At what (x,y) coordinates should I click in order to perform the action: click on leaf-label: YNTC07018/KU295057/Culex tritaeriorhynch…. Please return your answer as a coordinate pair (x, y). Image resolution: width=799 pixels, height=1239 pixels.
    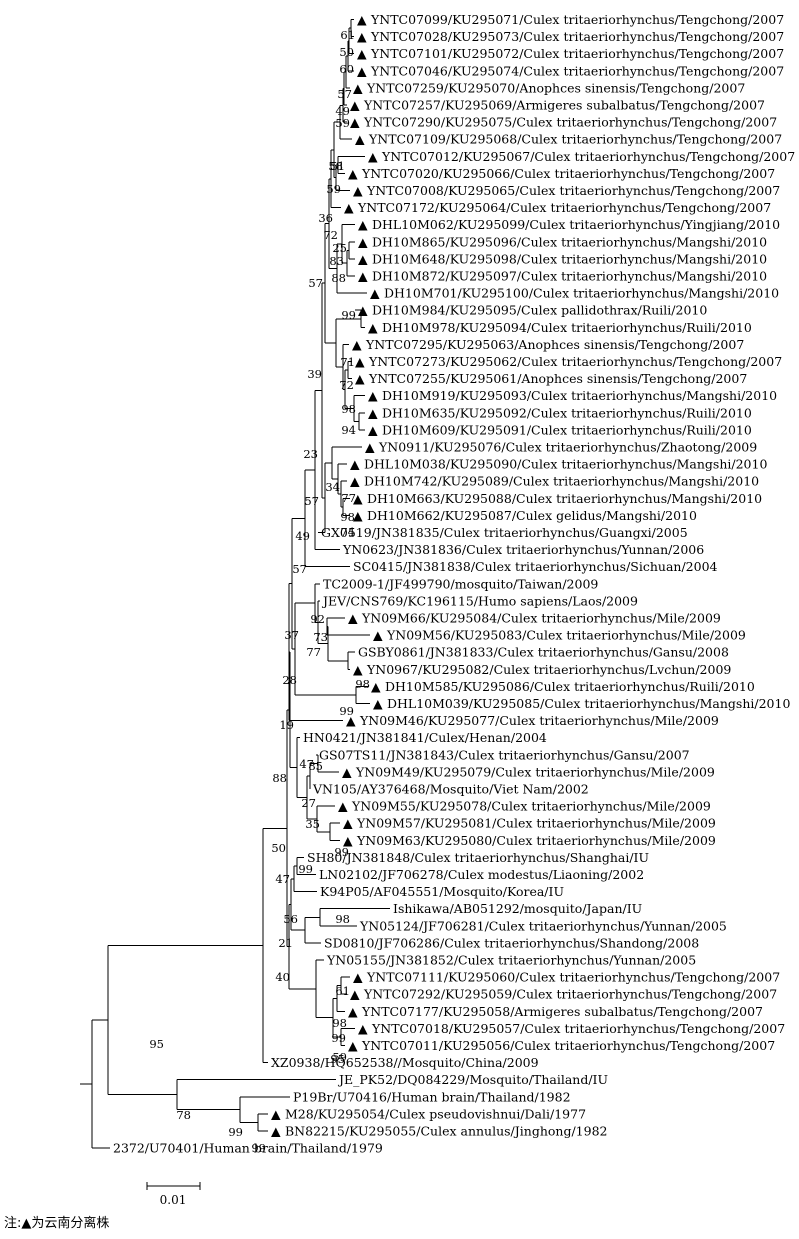
    Looking at the image, I should click on (578, 1028).